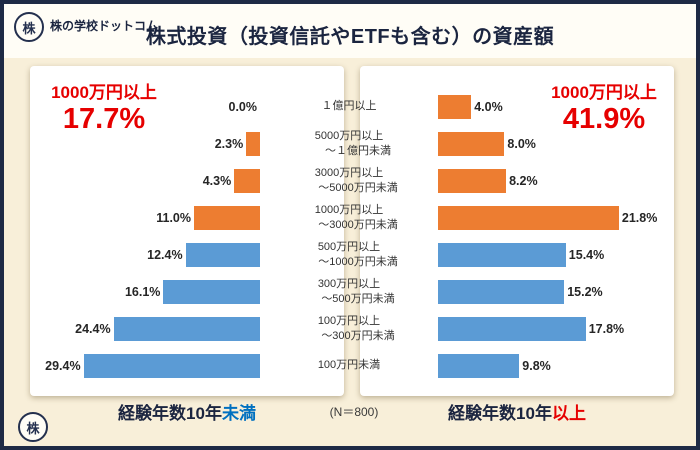 The height and width of the screenshot is (450, 700). Describe the element at coordinates (606, 328) in the screenshot. I see `bar-value-label: 17.8%` at that location.